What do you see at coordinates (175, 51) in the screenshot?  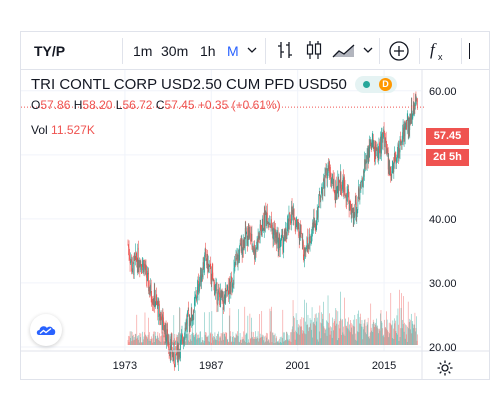 I see `interval-30m-button: 30m` at bounding box center [175, 51].